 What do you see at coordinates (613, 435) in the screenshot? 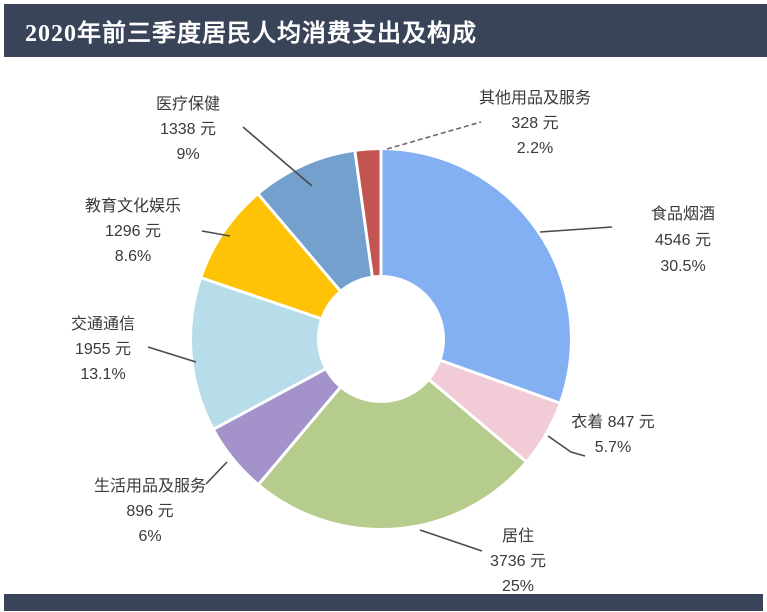
I see `slice-label-clothing: 衣着 847 元 5.7%` at bounding box center [613, 435].